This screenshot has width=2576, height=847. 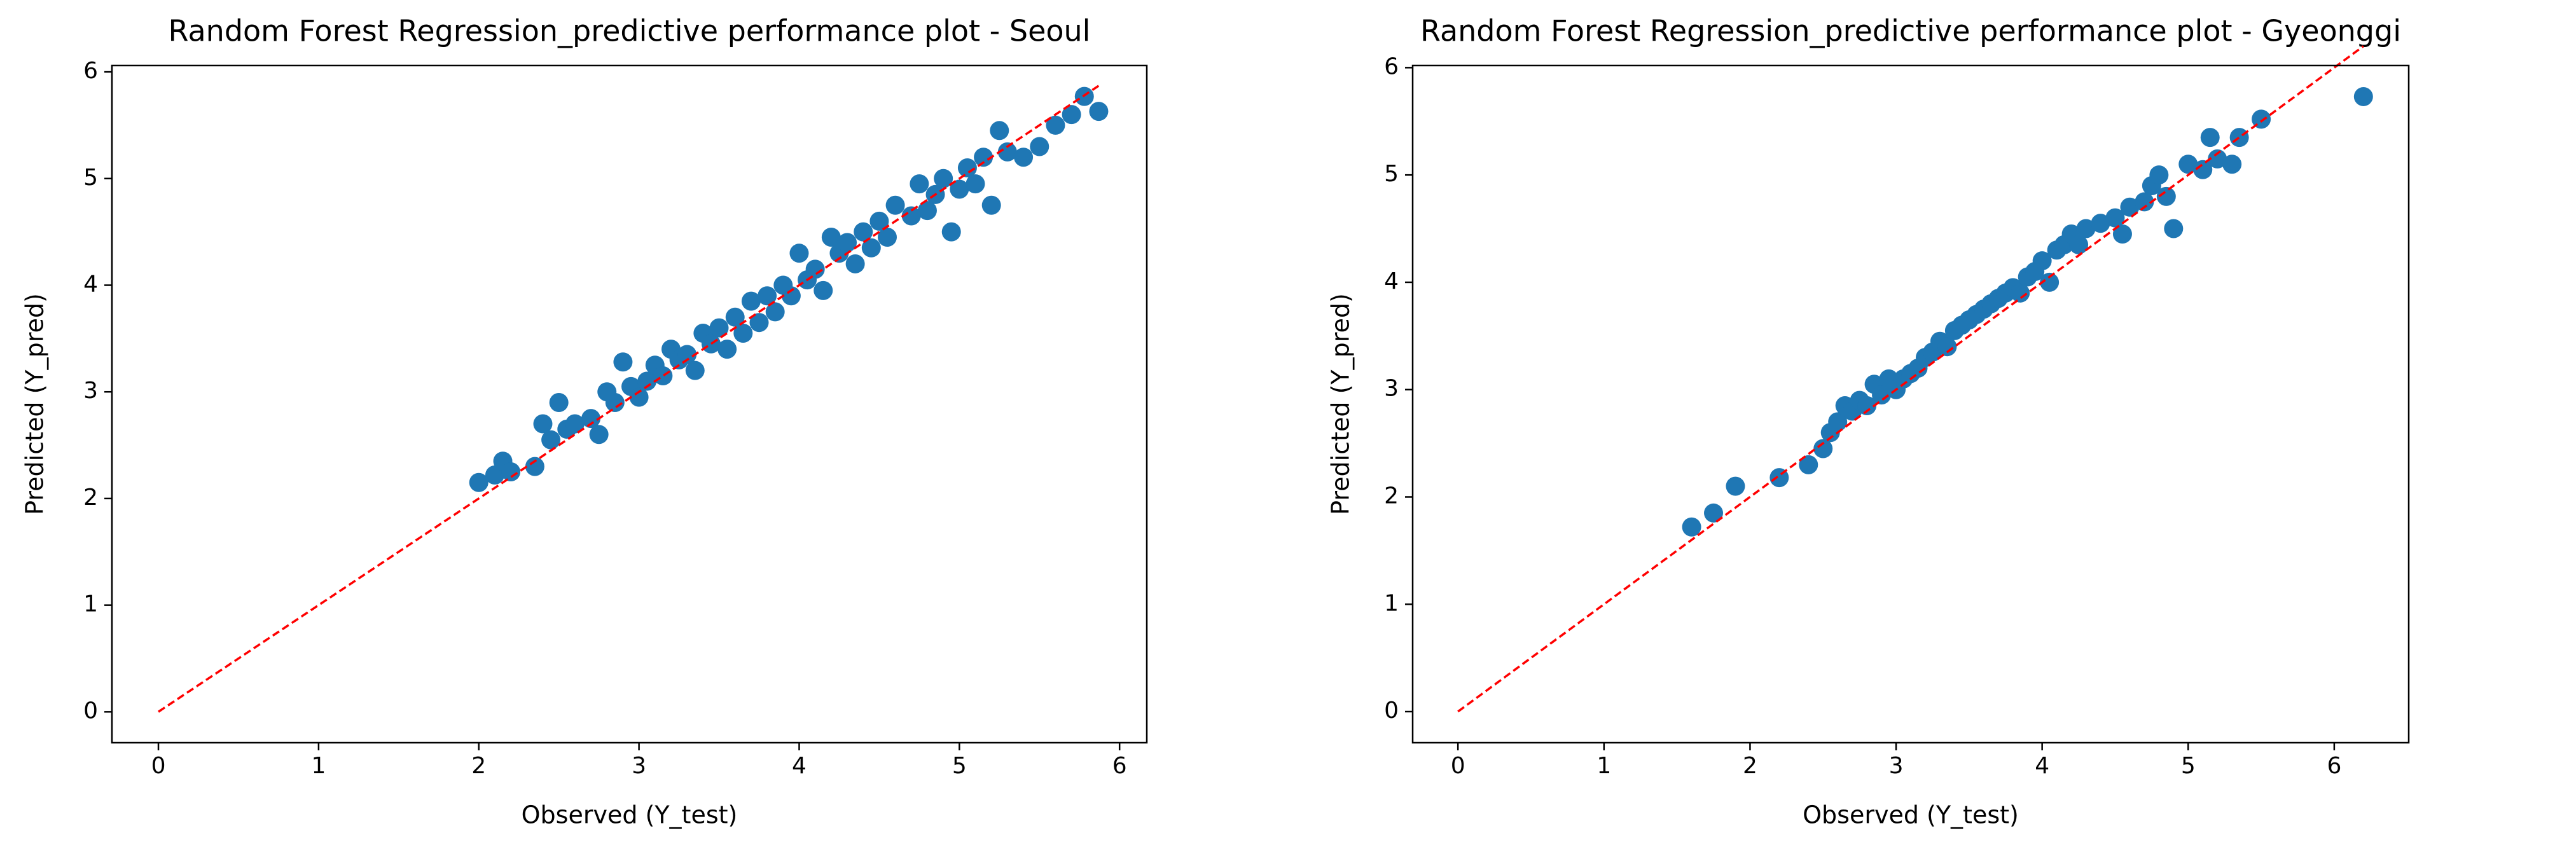 What do you see at coordinates (1391, 174) in the screenshot?
I see `y-tick-label: 5` at bounding box center [1391, 174].